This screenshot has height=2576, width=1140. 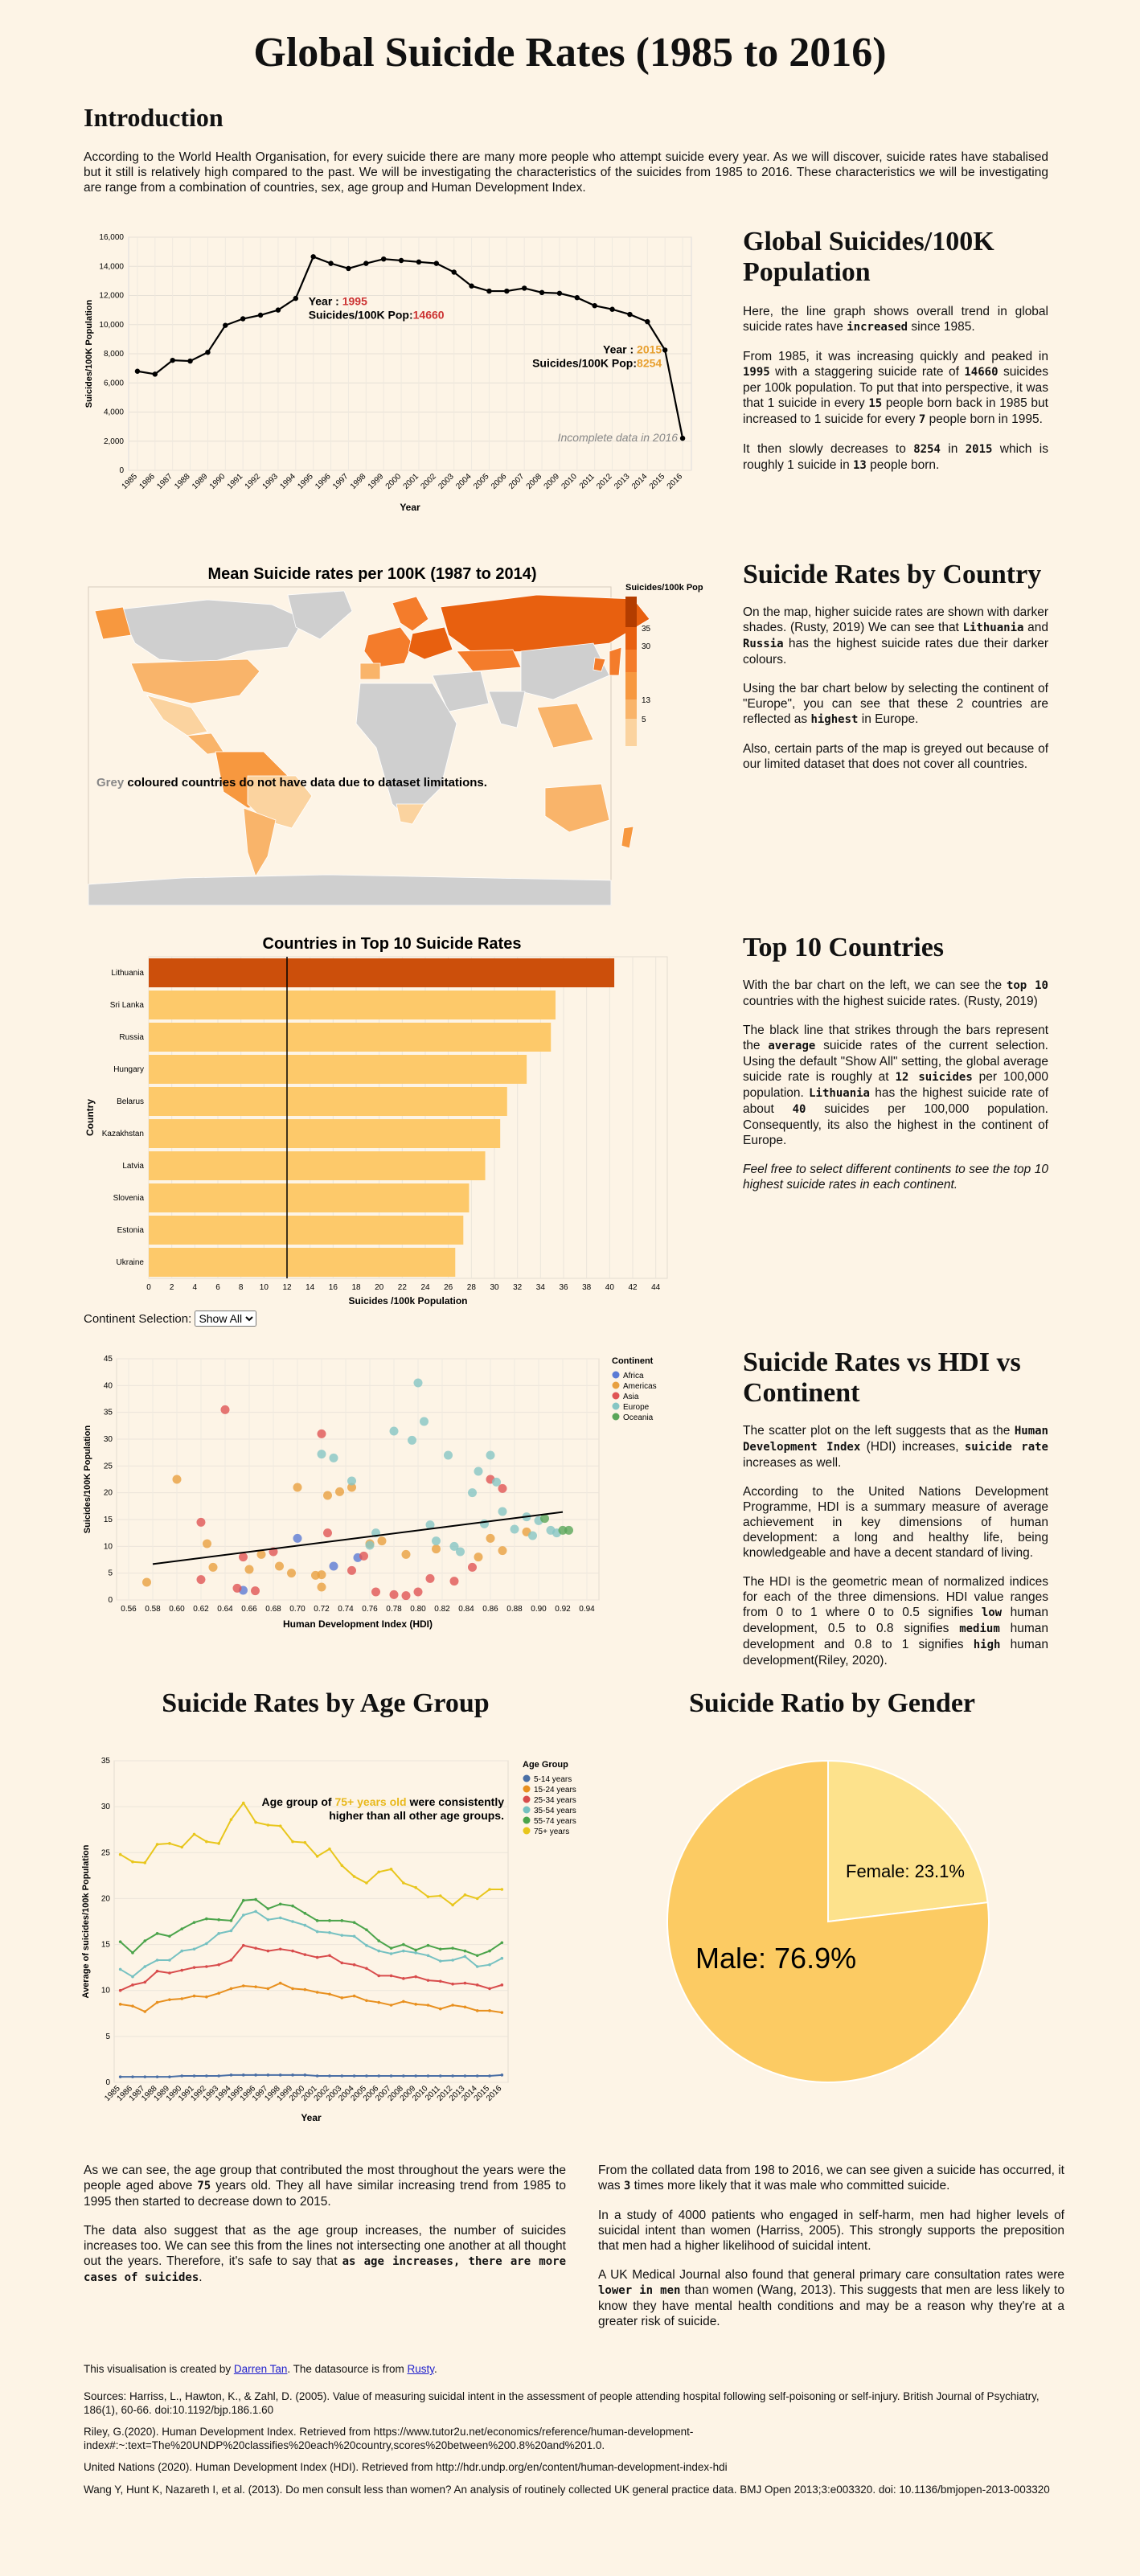 I want to click on bar-slovenia, so click(x=309, y=1197).